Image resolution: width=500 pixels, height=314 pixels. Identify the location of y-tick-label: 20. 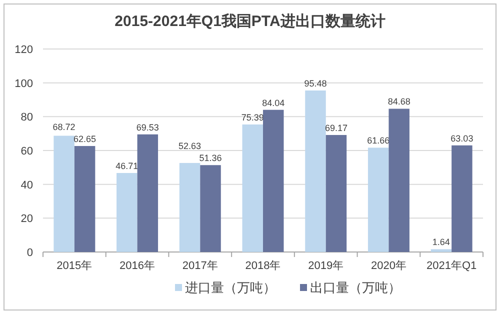
(26, 219).